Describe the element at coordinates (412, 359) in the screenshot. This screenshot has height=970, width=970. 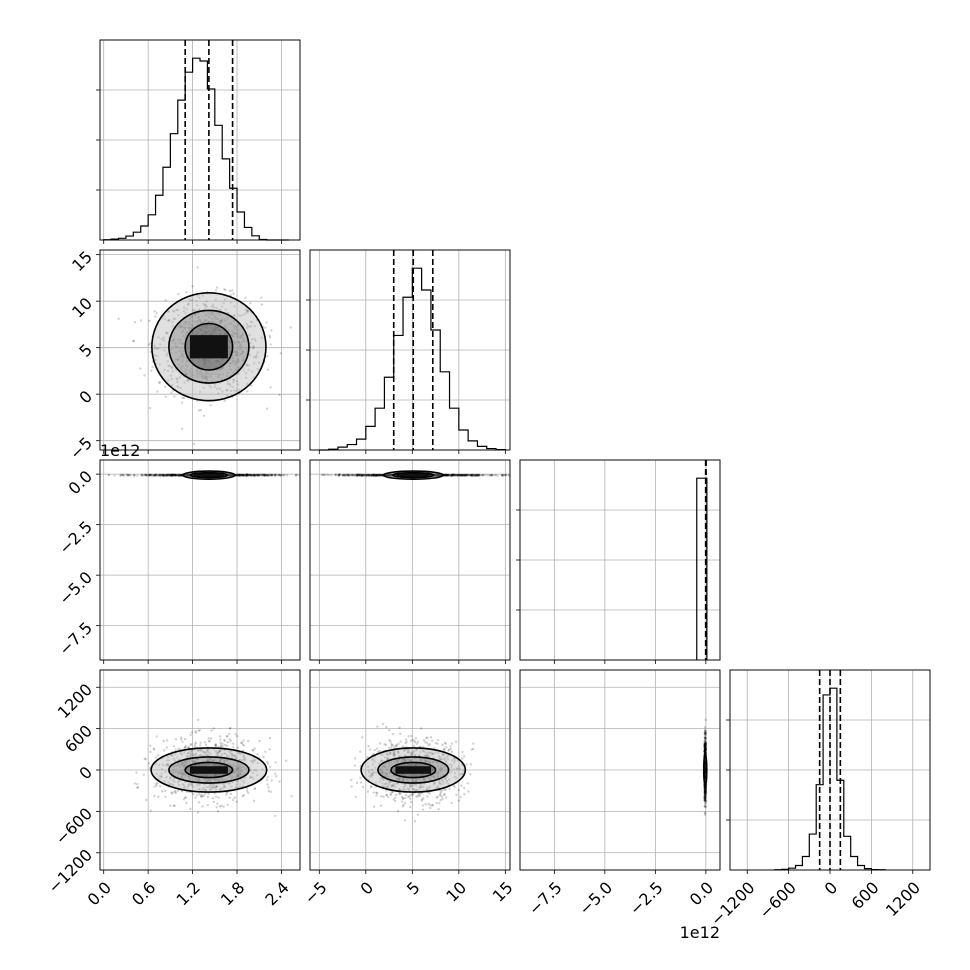
I see `histogram-step` at that location.